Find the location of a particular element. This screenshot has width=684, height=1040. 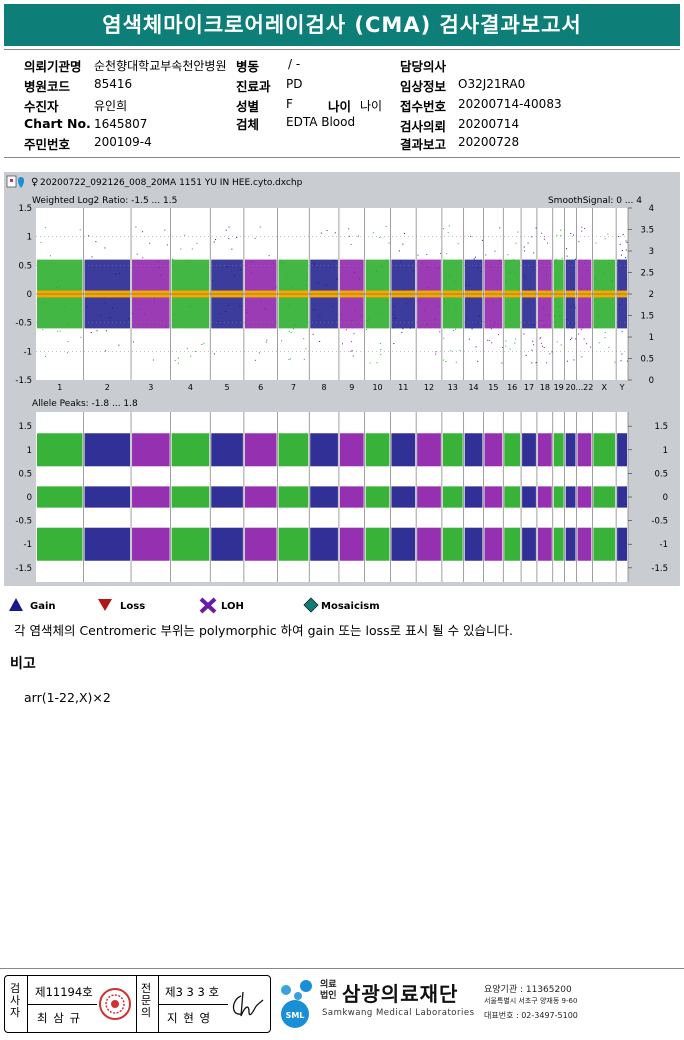

org-code: 요양기관 : 11365200 is located at coordinates (528, 990).